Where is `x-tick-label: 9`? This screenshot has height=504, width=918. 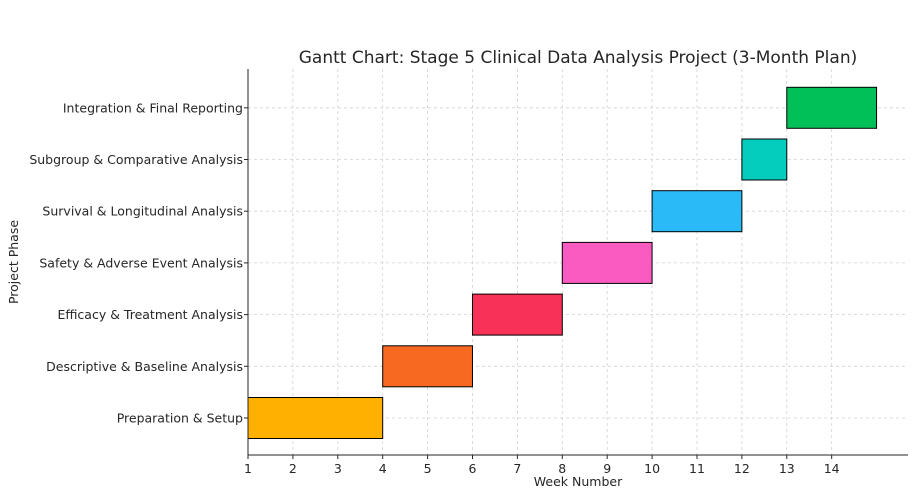 x-tick-label: 9 is located at coordinates (607, 468).